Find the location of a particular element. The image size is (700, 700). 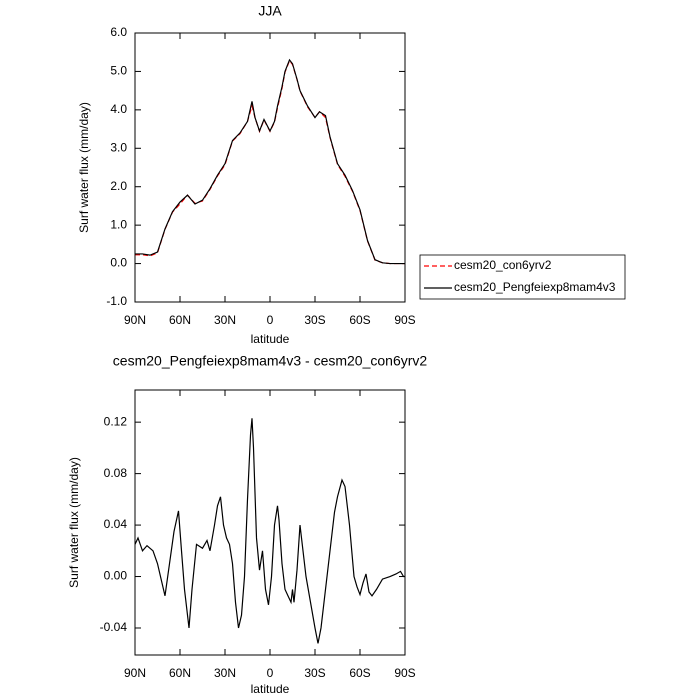

legend-label: cesm20_con6yrv2 is located at coordinates (503, 265).